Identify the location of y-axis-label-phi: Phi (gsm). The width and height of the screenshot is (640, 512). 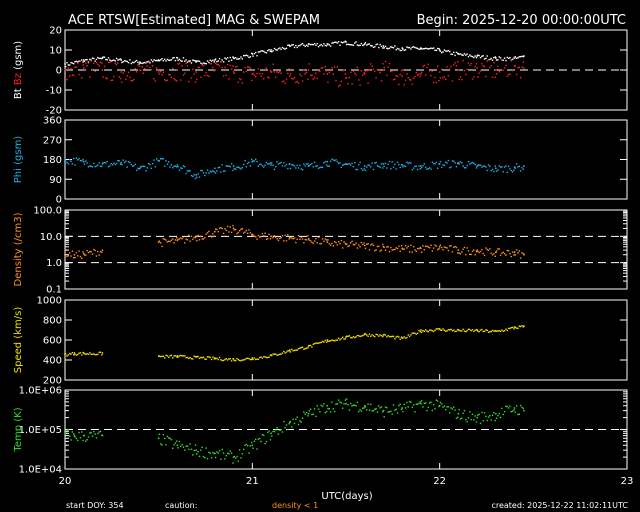
(18, 160).